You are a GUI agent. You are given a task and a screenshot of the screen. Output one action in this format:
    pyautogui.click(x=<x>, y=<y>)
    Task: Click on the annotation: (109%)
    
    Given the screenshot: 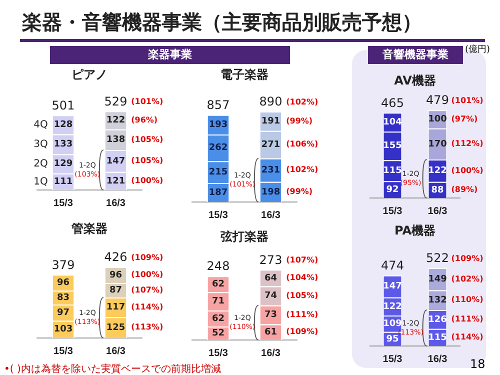 What is the action you would take?
    pyautogui.click(x=302, y=331)
    